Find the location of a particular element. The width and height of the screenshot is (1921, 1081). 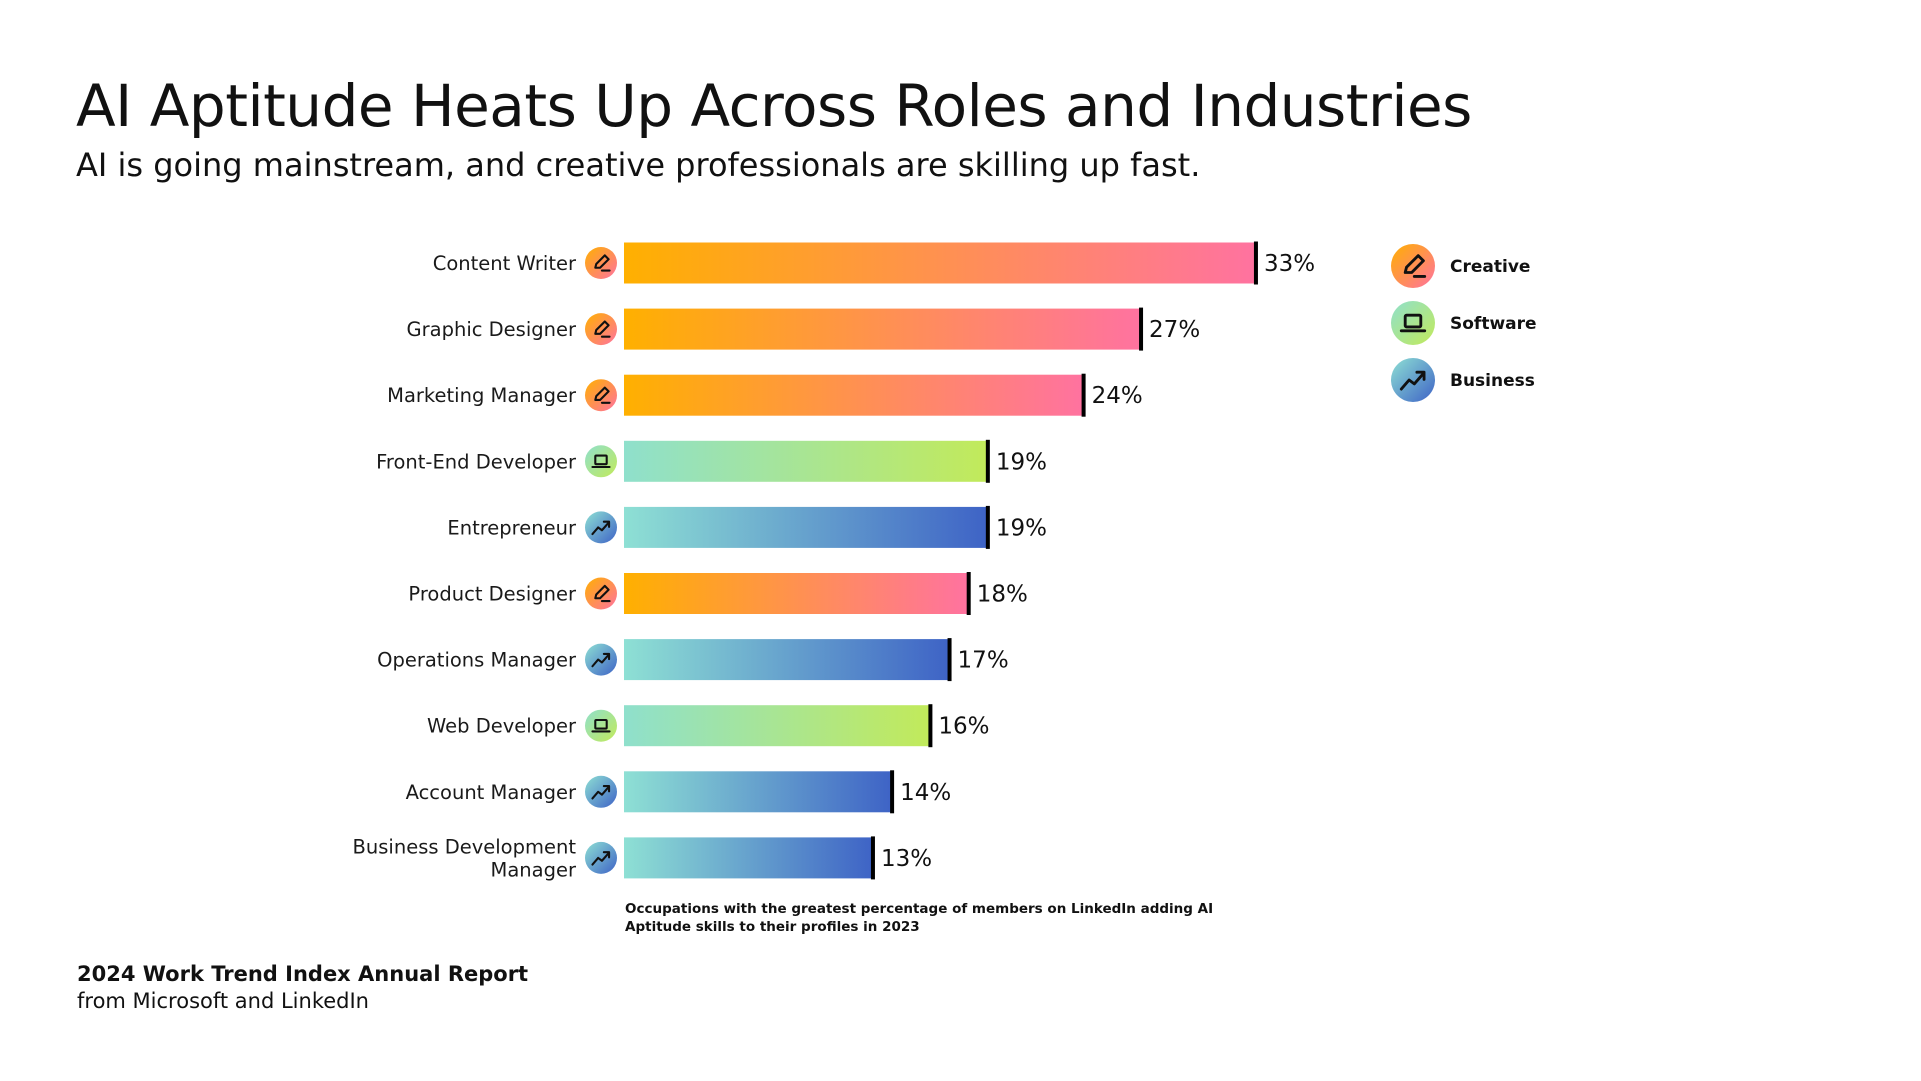

bar-row: 18% Product Designer is located at coordinates (718, 593).